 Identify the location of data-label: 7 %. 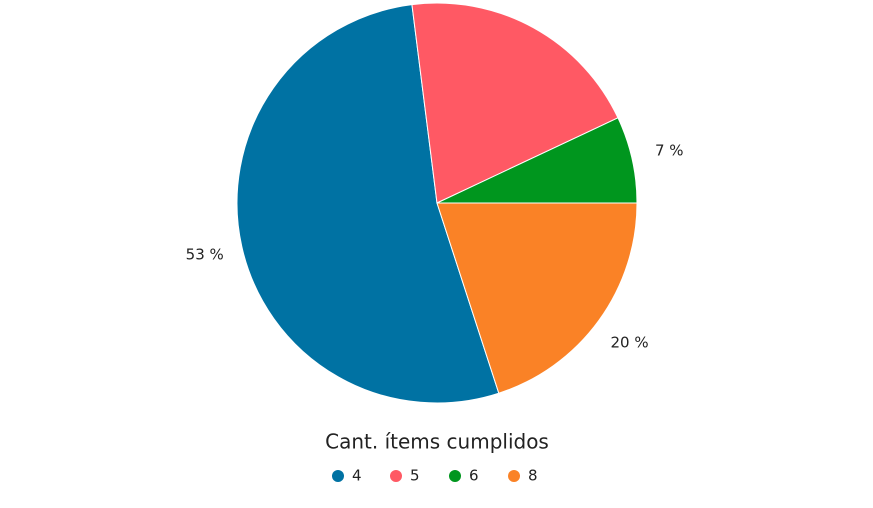
(669, 151).